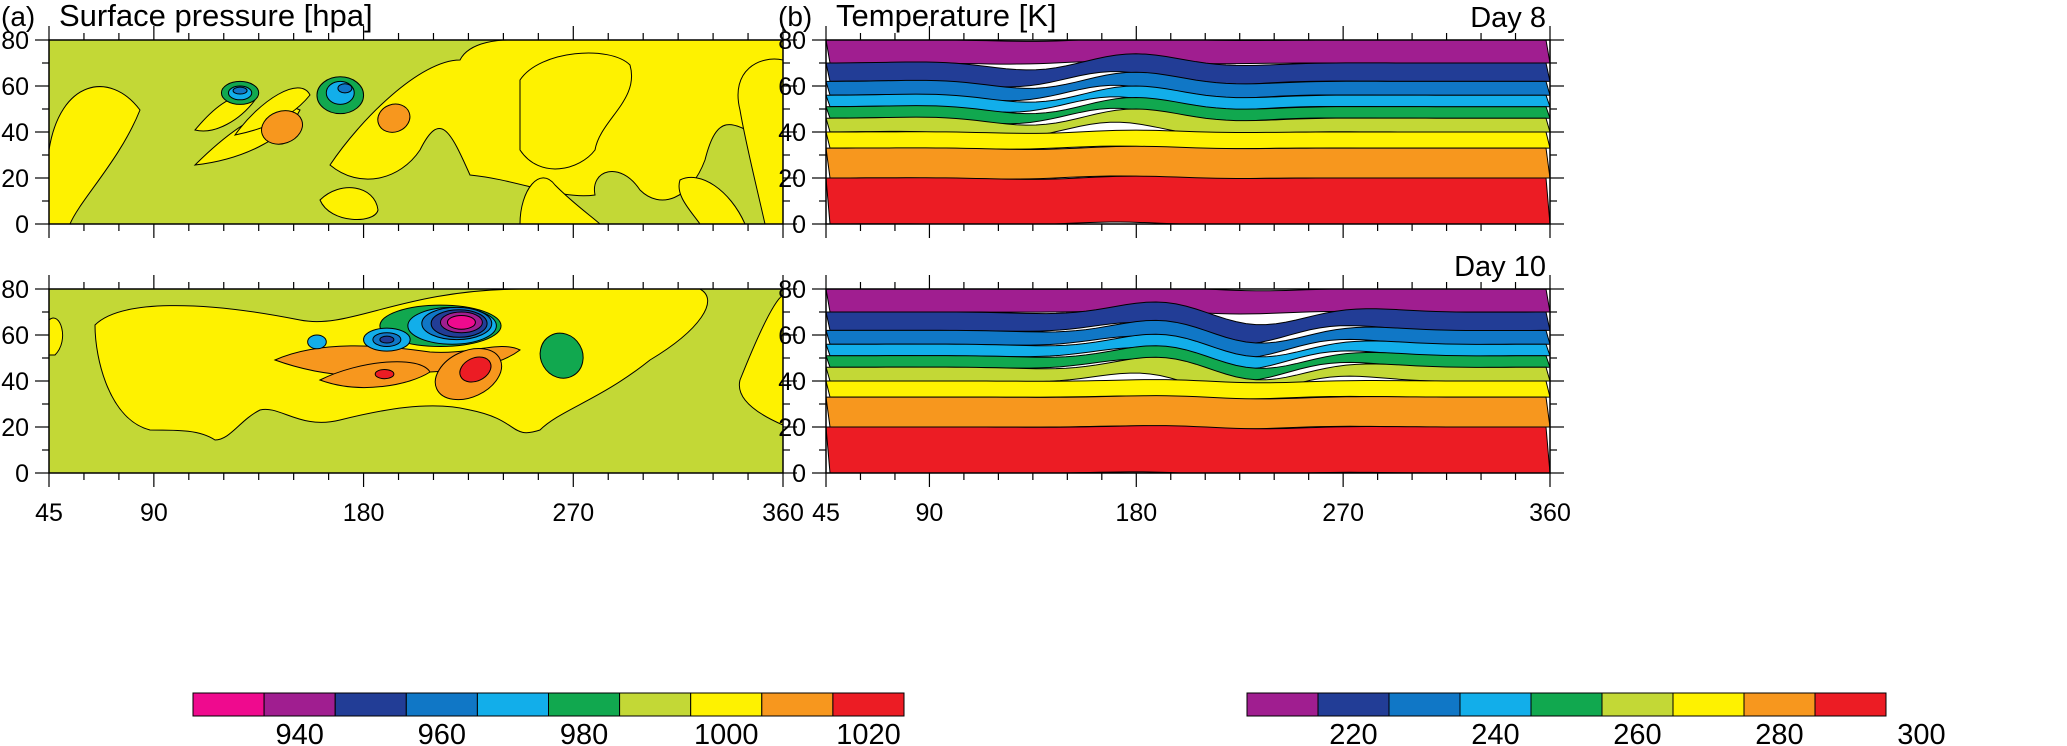 This screenshot has height=746, width=2067. Describe the element at coordinates (795, 16) in the screenshot. I see `panel-label: (b)` at that location.